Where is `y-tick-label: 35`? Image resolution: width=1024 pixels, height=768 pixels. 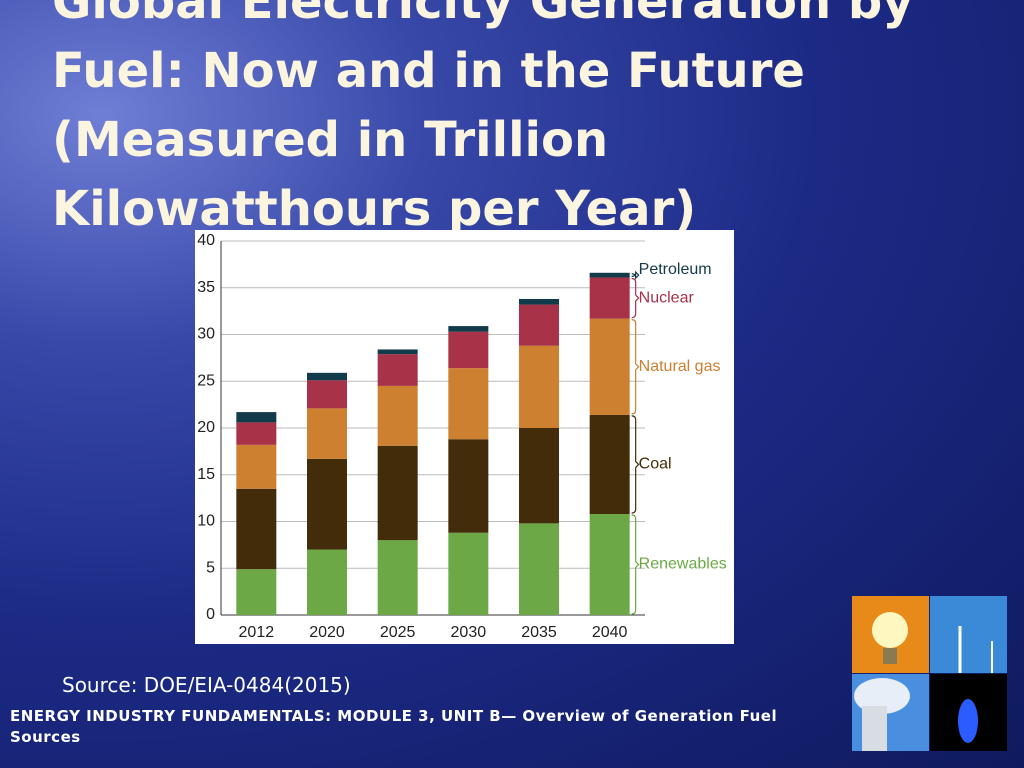
y-tick-label: 35 is located at coordinates (206, 287).